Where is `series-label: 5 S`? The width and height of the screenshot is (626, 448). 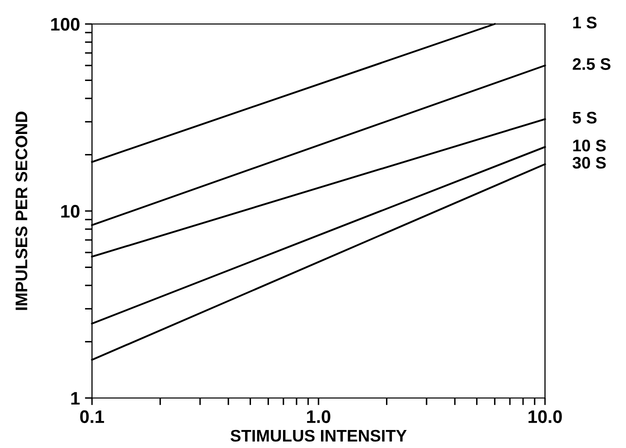 series-label: 5 S is located at coordinates (584, 118).